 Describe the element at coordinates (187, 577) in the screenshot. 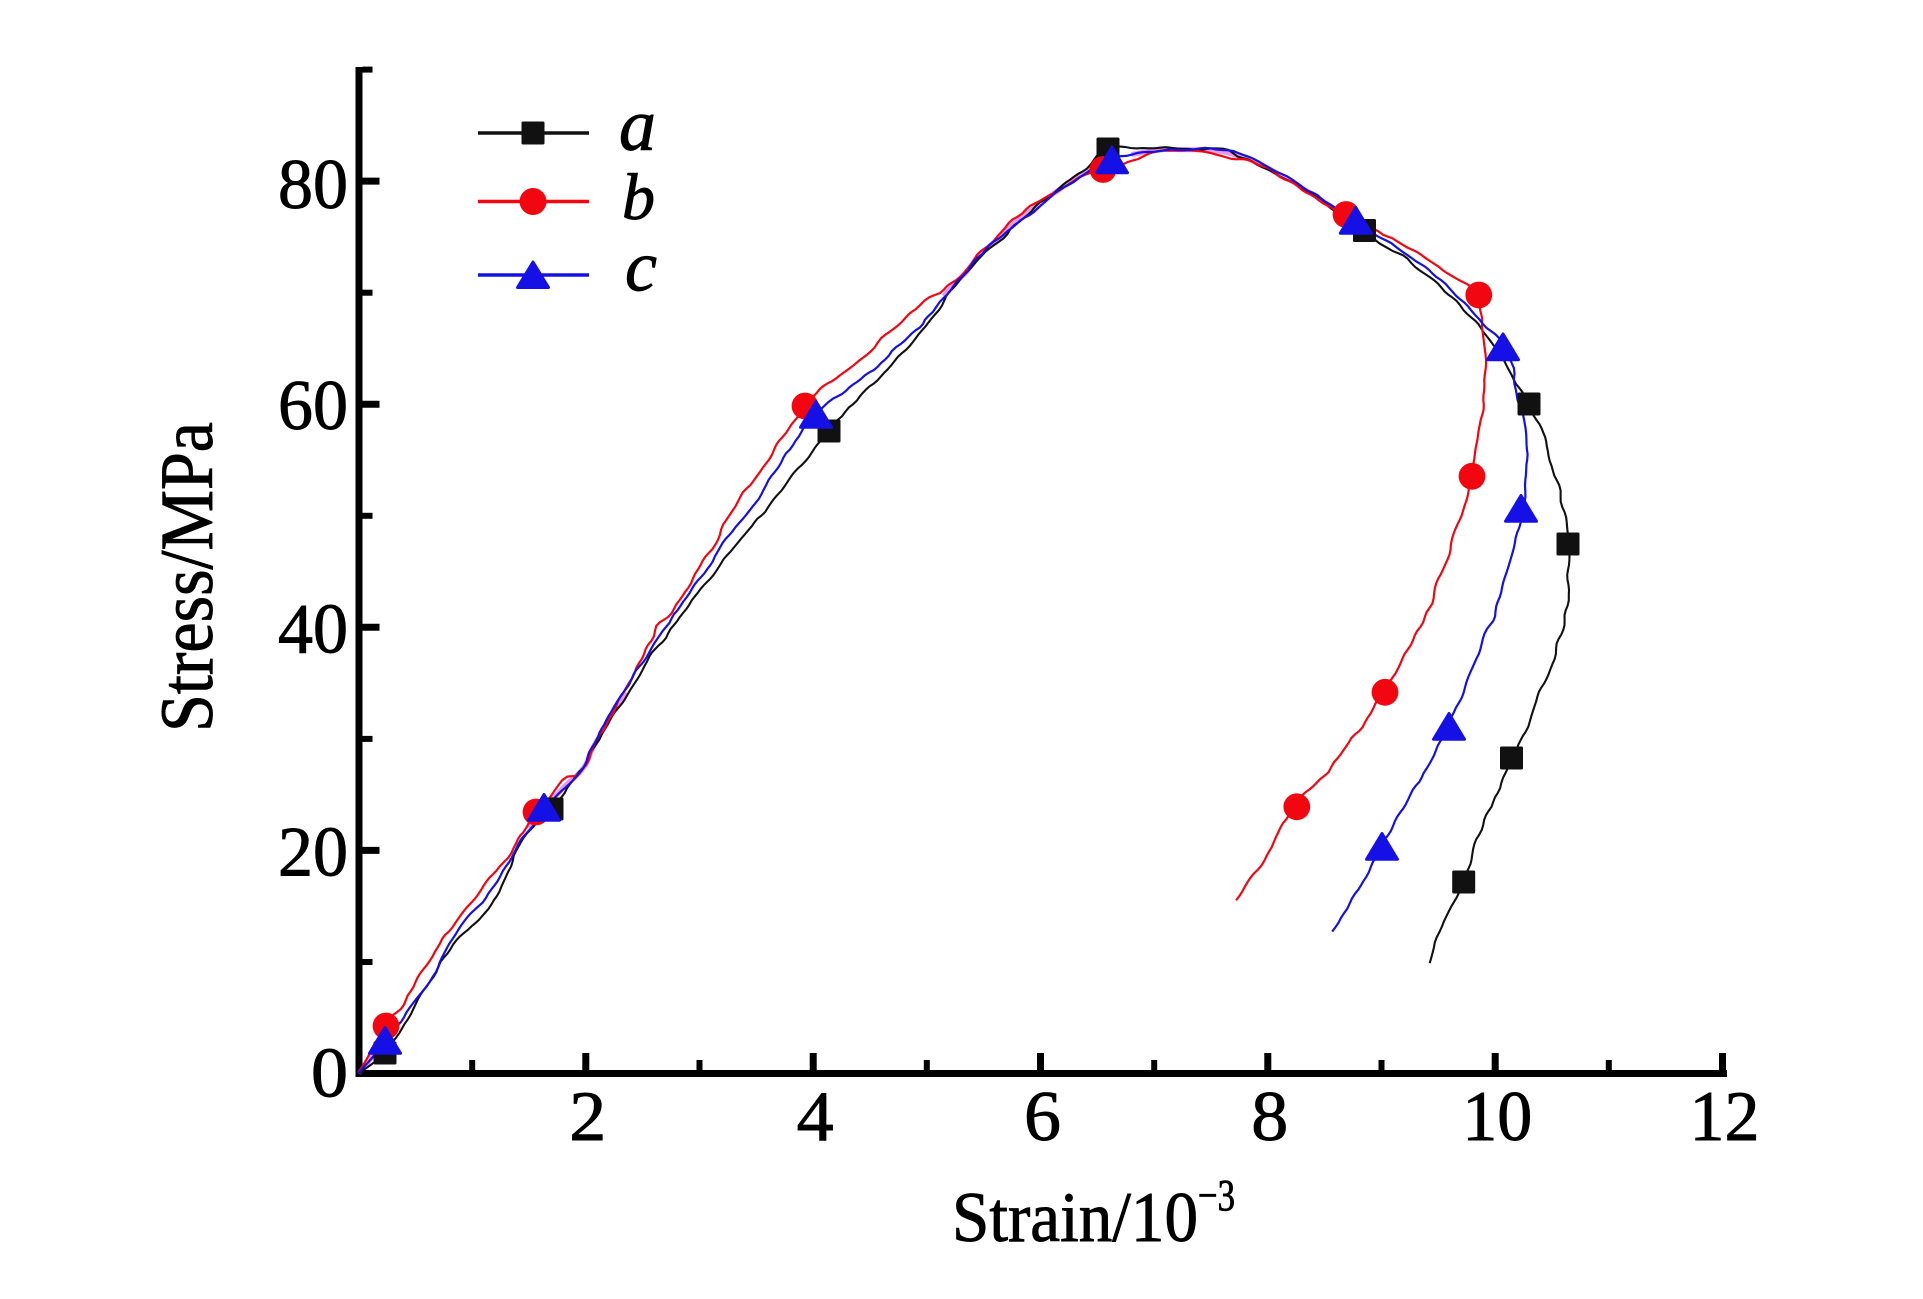

I see `svg-text: Stress/MPa` at that location.